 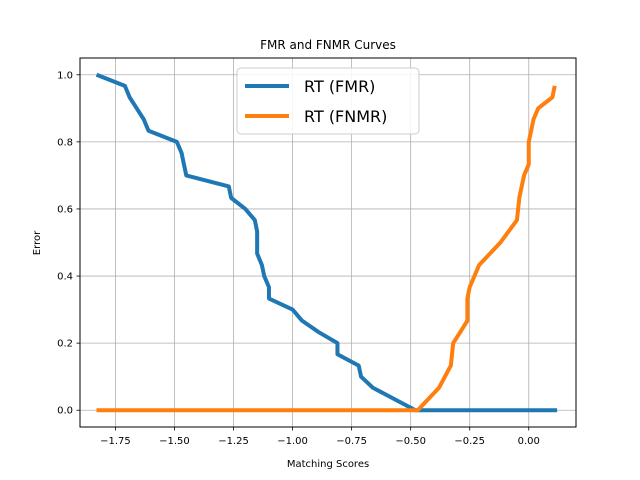 What do you see at coordinates (65, 75) in the screenshot?
I see `y-tick-label: 1.0` at bounding box center [65, 75].